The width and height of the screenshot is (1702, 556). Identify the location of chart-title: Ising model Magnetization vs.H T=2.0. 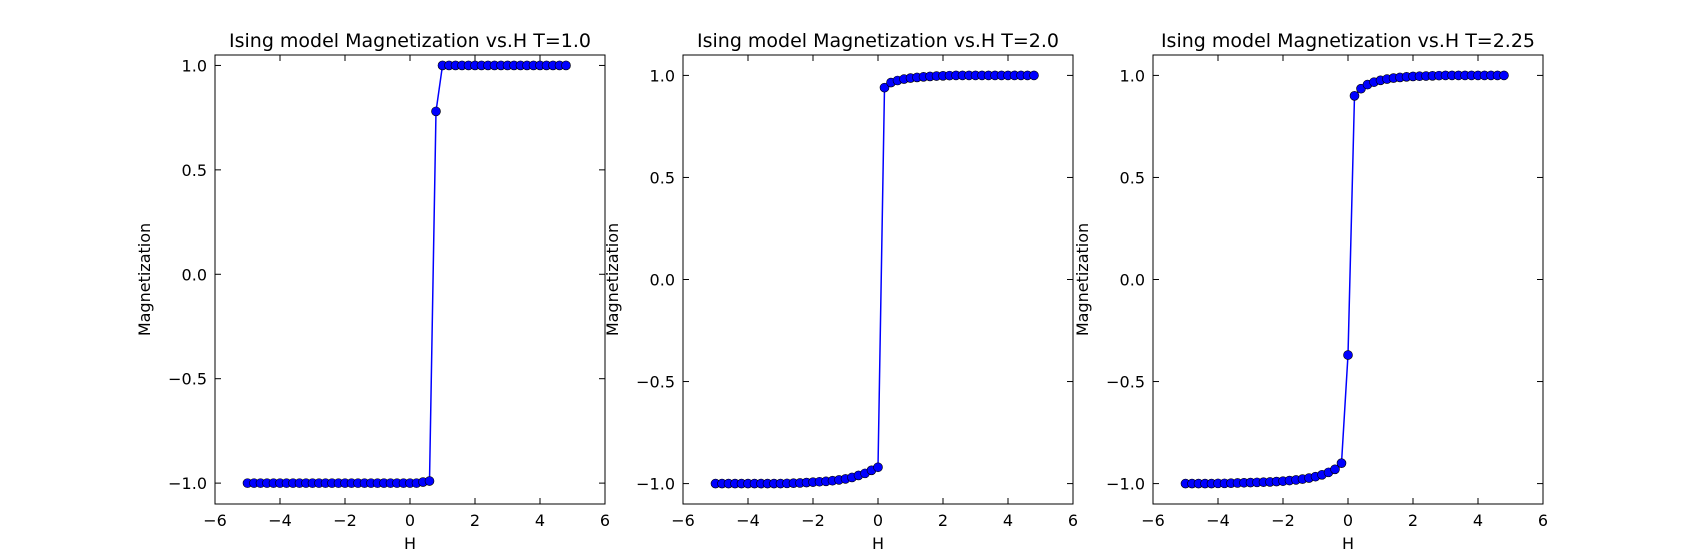
(878, 41).